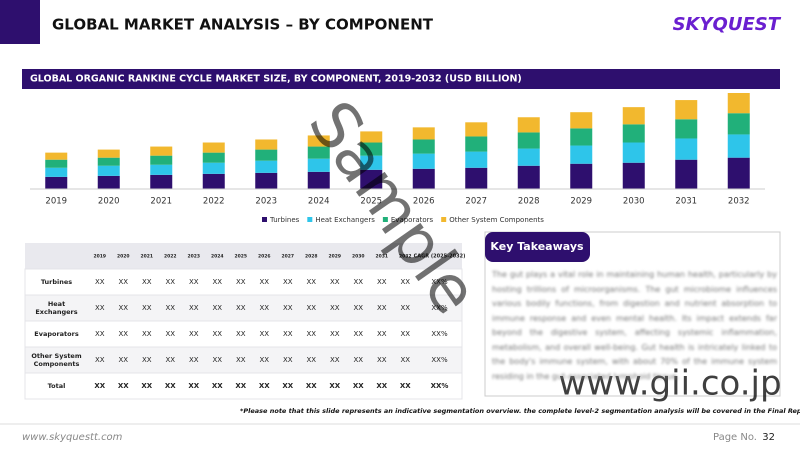 This screenshot has height=450, width=800. I want to click on chart-title-bar, so click(401, 79).